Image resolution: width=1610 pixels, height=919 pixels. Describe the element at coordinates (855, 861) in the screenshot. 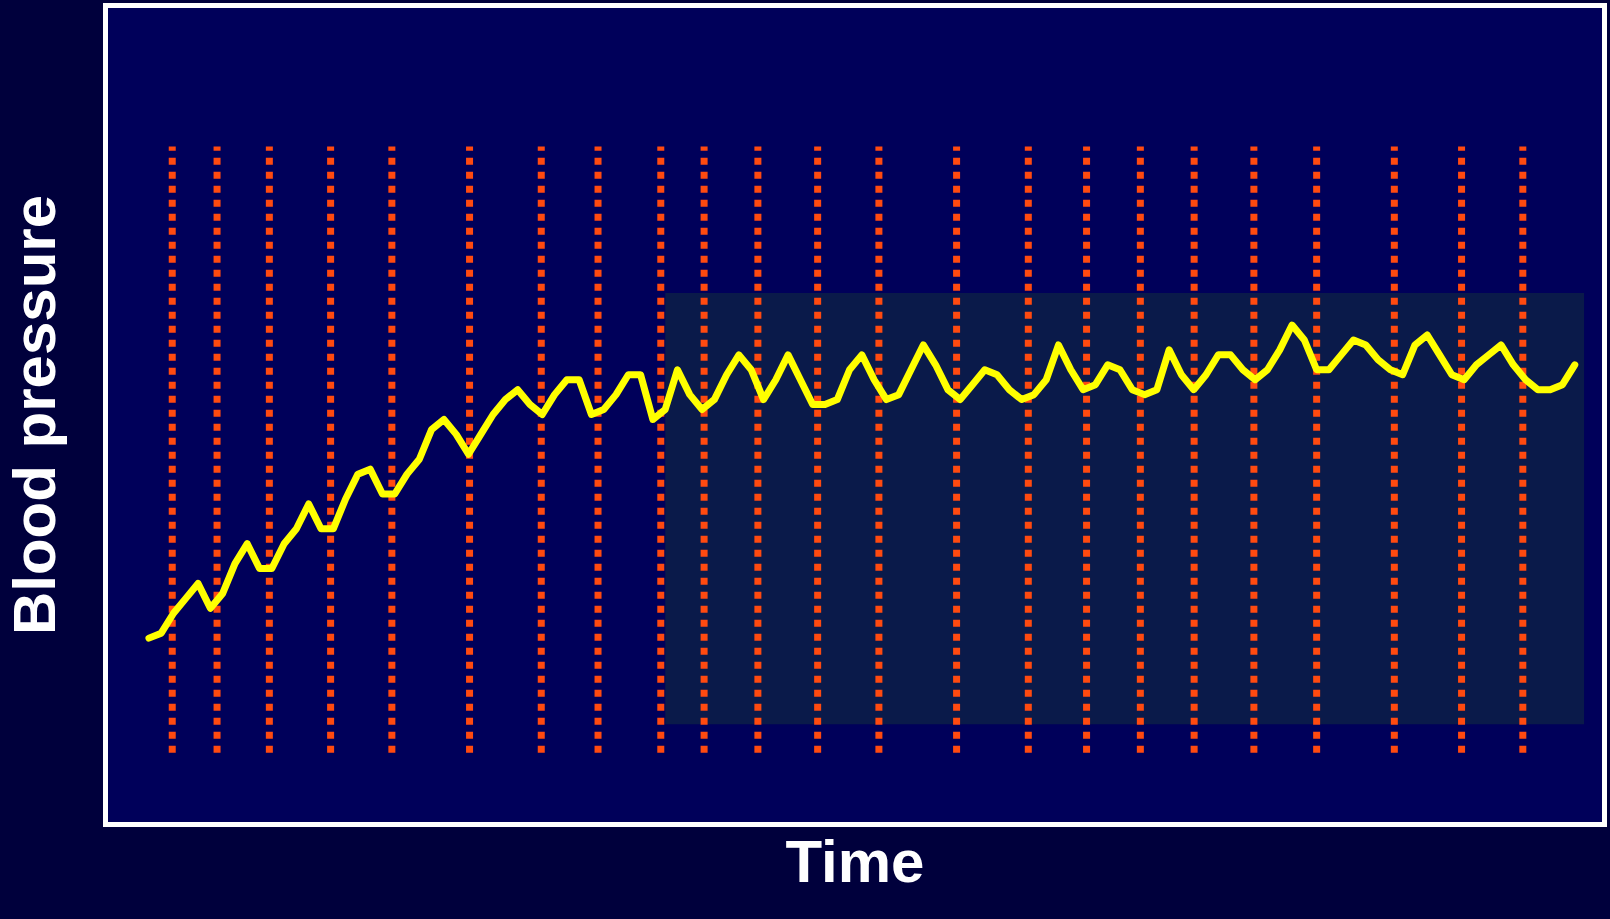

I see `x-axis-title: Time` at that location.